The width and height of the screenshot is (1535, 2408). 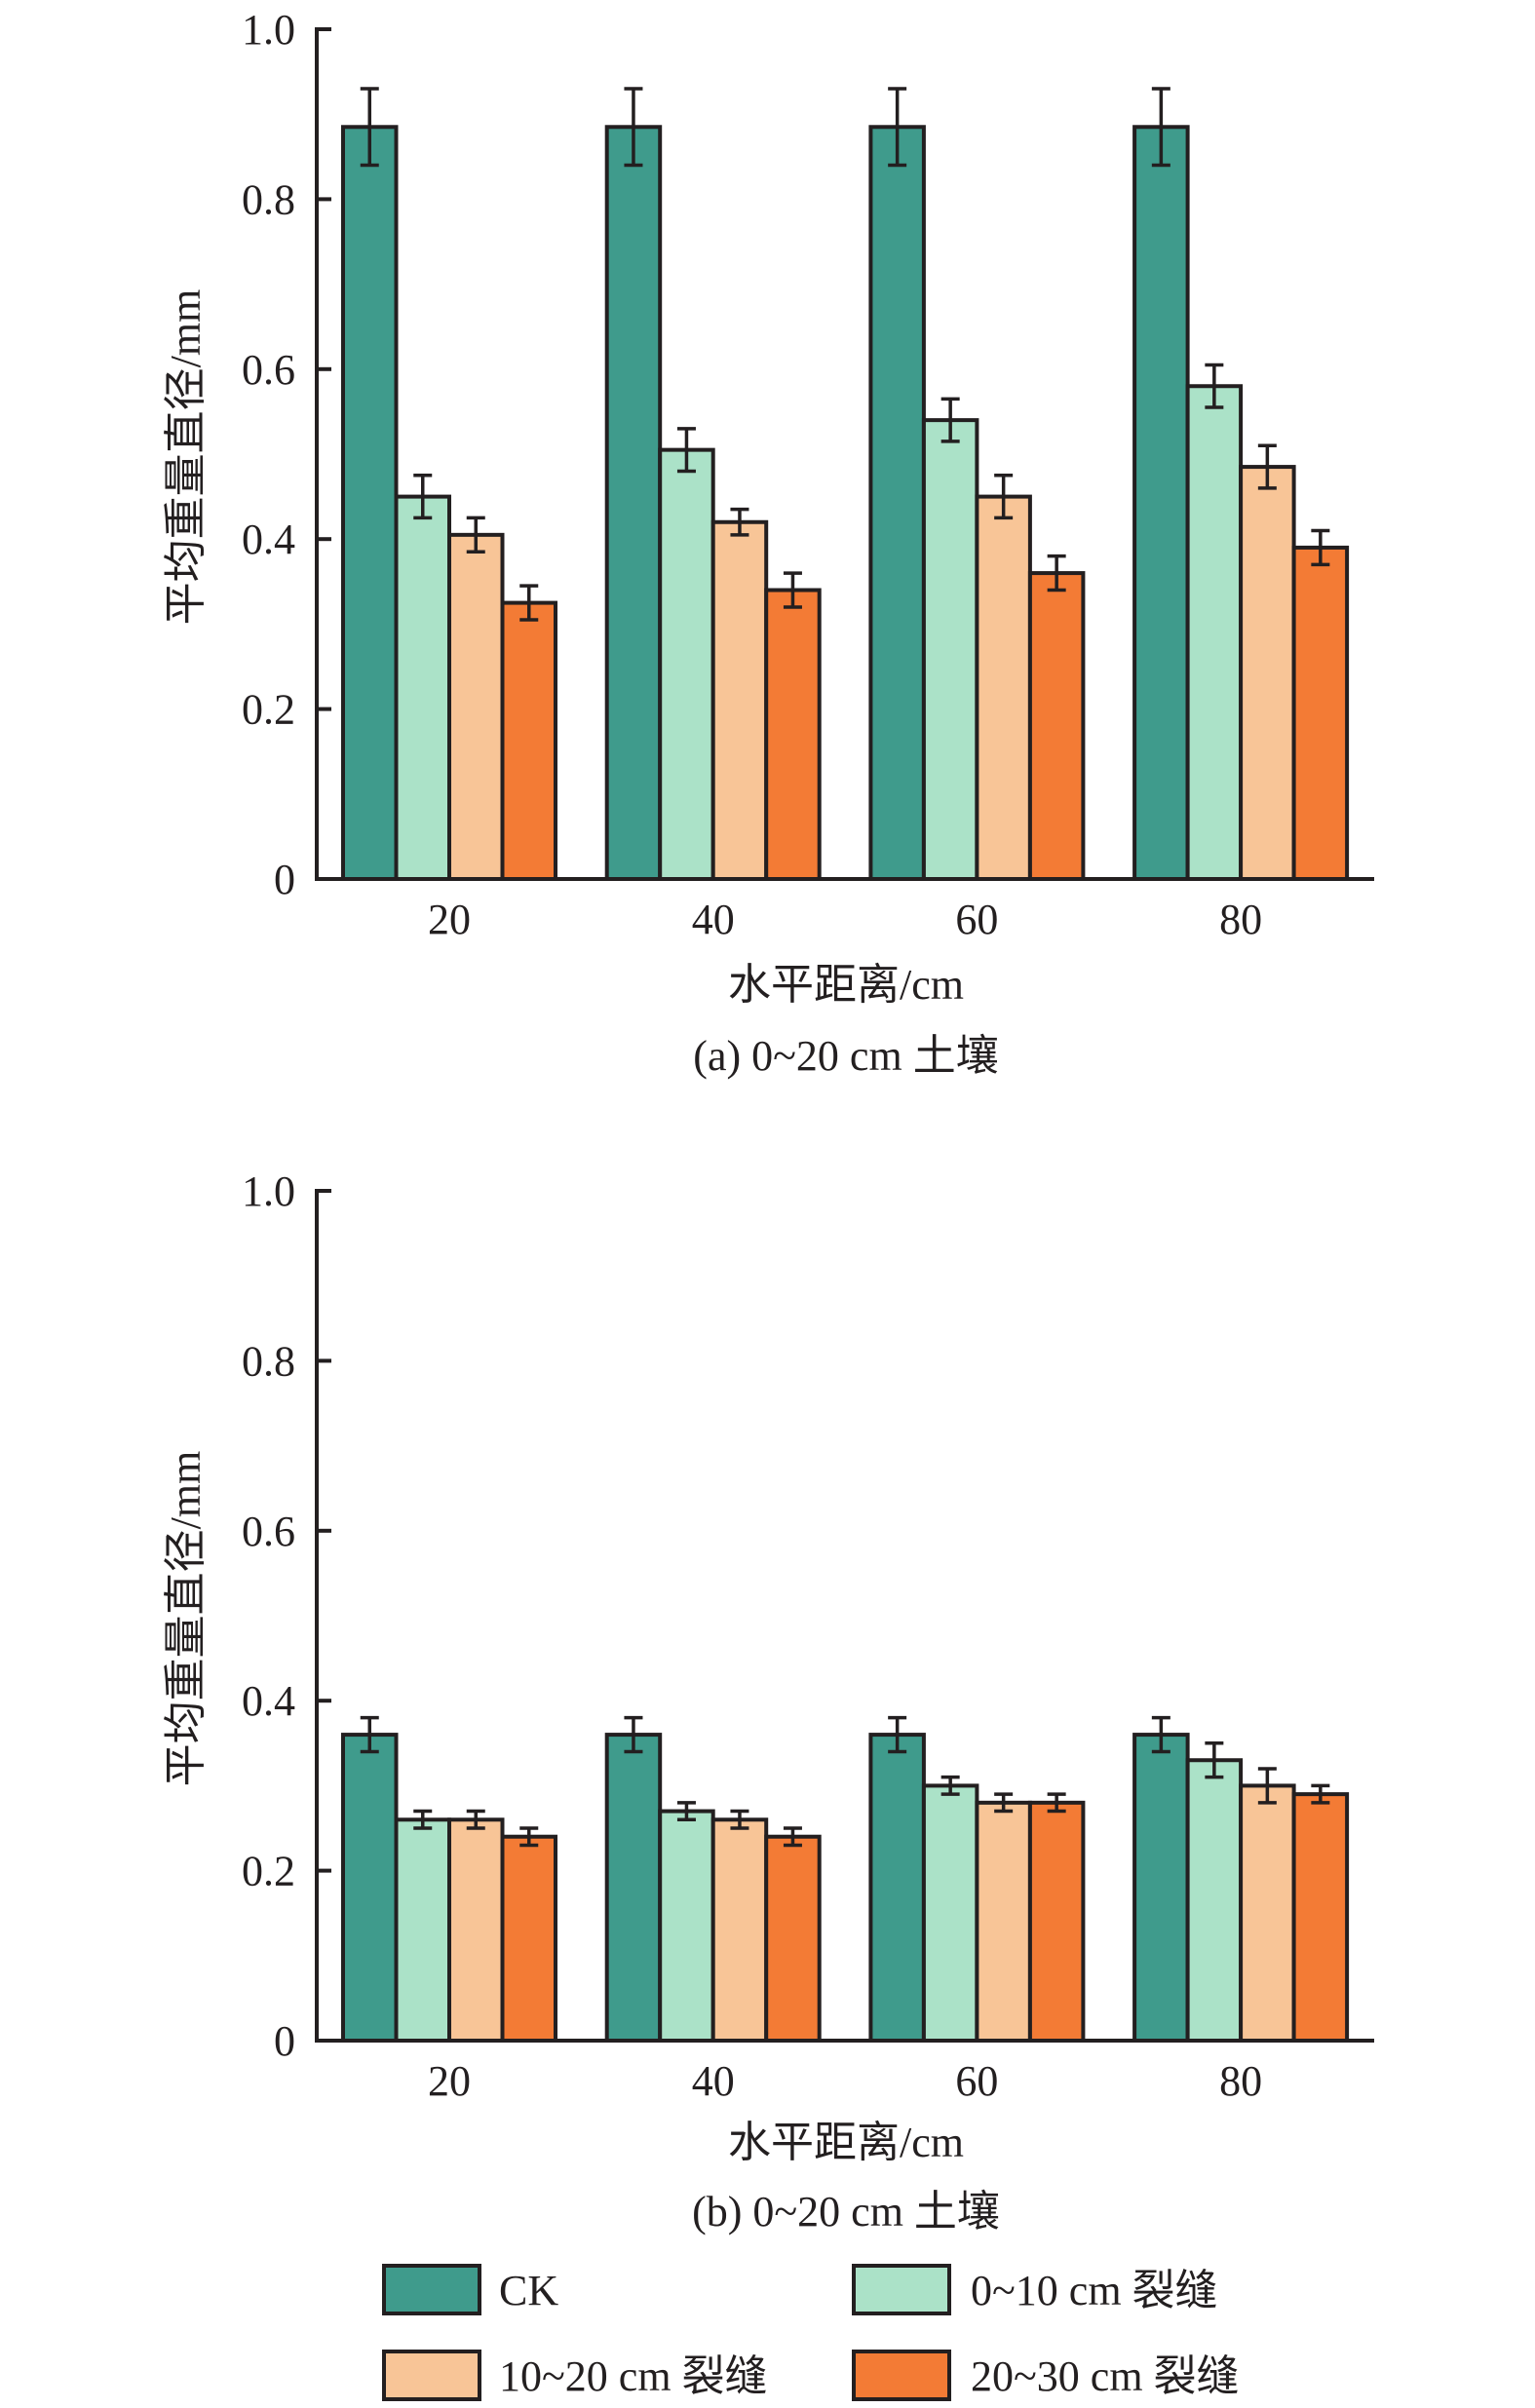 What do you see at coordinates (633, 2376) in the screenshot?
I see `legend-label-10-20: 10~20 cm 裂缝` at bounding box center [633, 2376].